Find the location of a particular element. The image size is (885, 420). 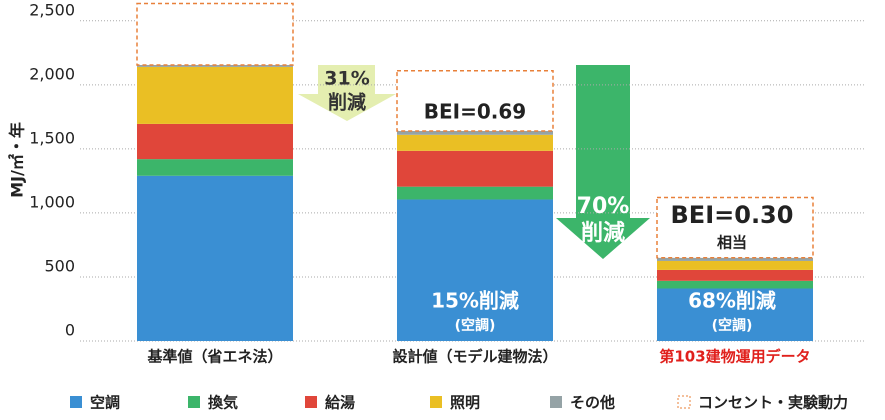

annotation: BEI=0.69 is located at coordinates (475, 112).